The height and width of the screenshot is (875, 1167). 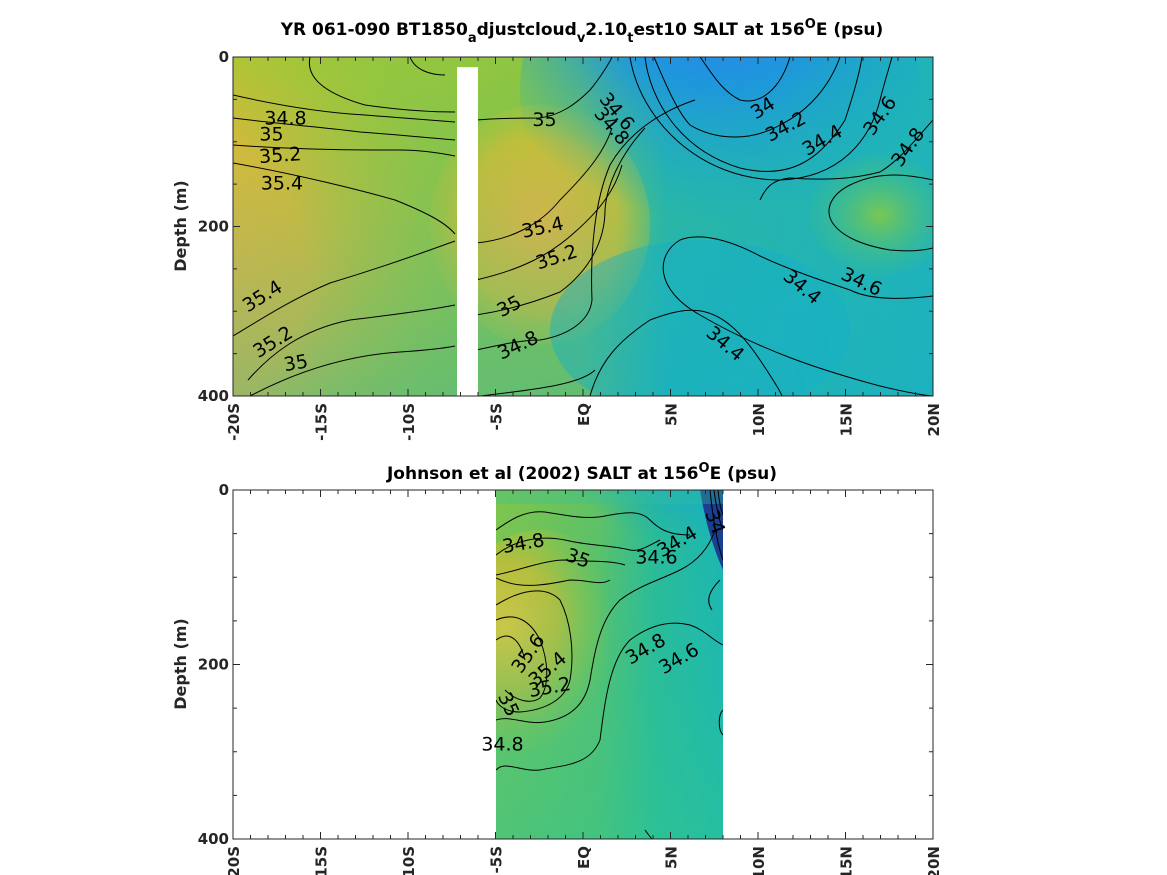 I want to click on top-y-tick-label: 0, so click(x=224, y=57).